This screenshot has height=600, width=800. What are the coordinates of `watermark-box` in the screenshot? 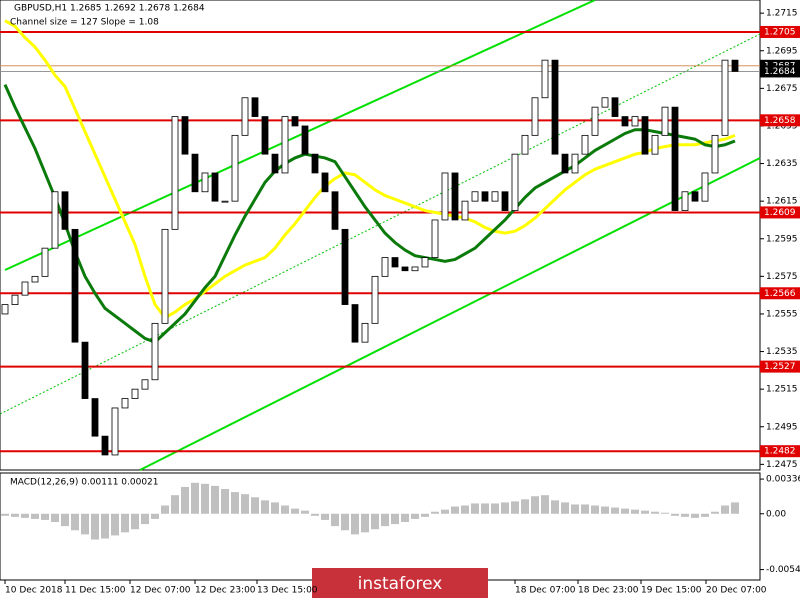 It's located at (400, 583).